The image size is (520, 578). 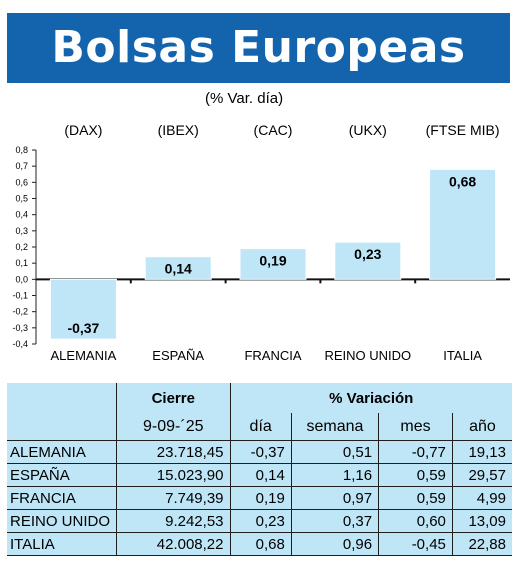 What do you see at coordinates (62, 452) in the screenshot?
I see `row-name: ALEMANIA` at bounding box center [62, 452].